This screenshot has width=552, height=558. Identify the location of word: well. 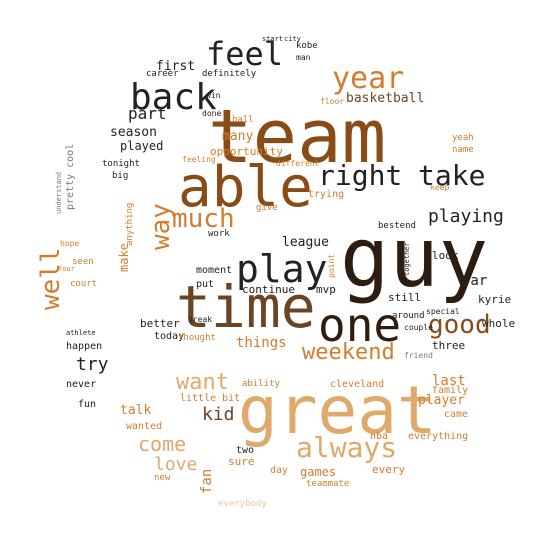
(51, 278).